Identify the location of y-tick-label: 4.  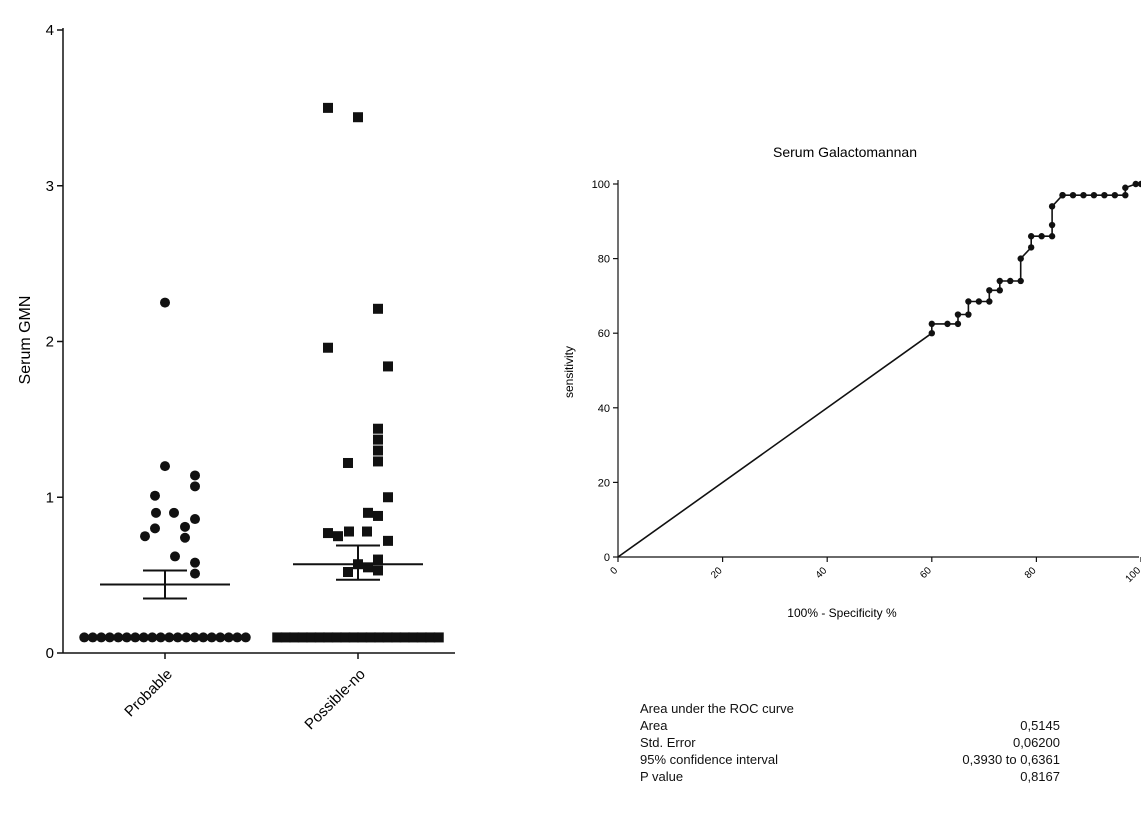
(50, 30).